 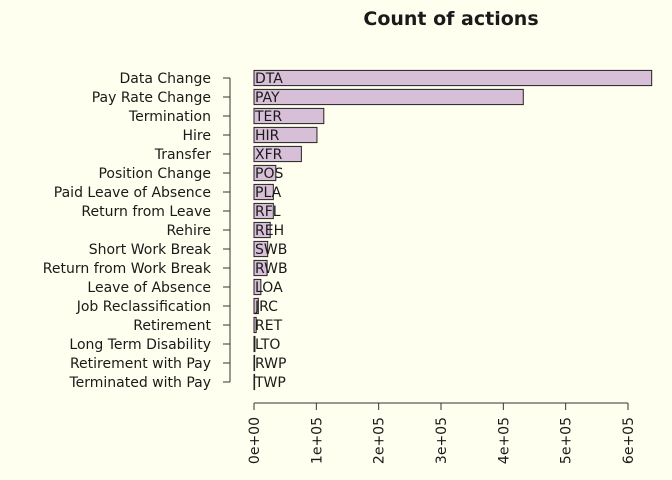 What do you see at coordinates (263, 211) in the screenshot?
I see `bar-return-from-leave` at bounding box center [263, 211].